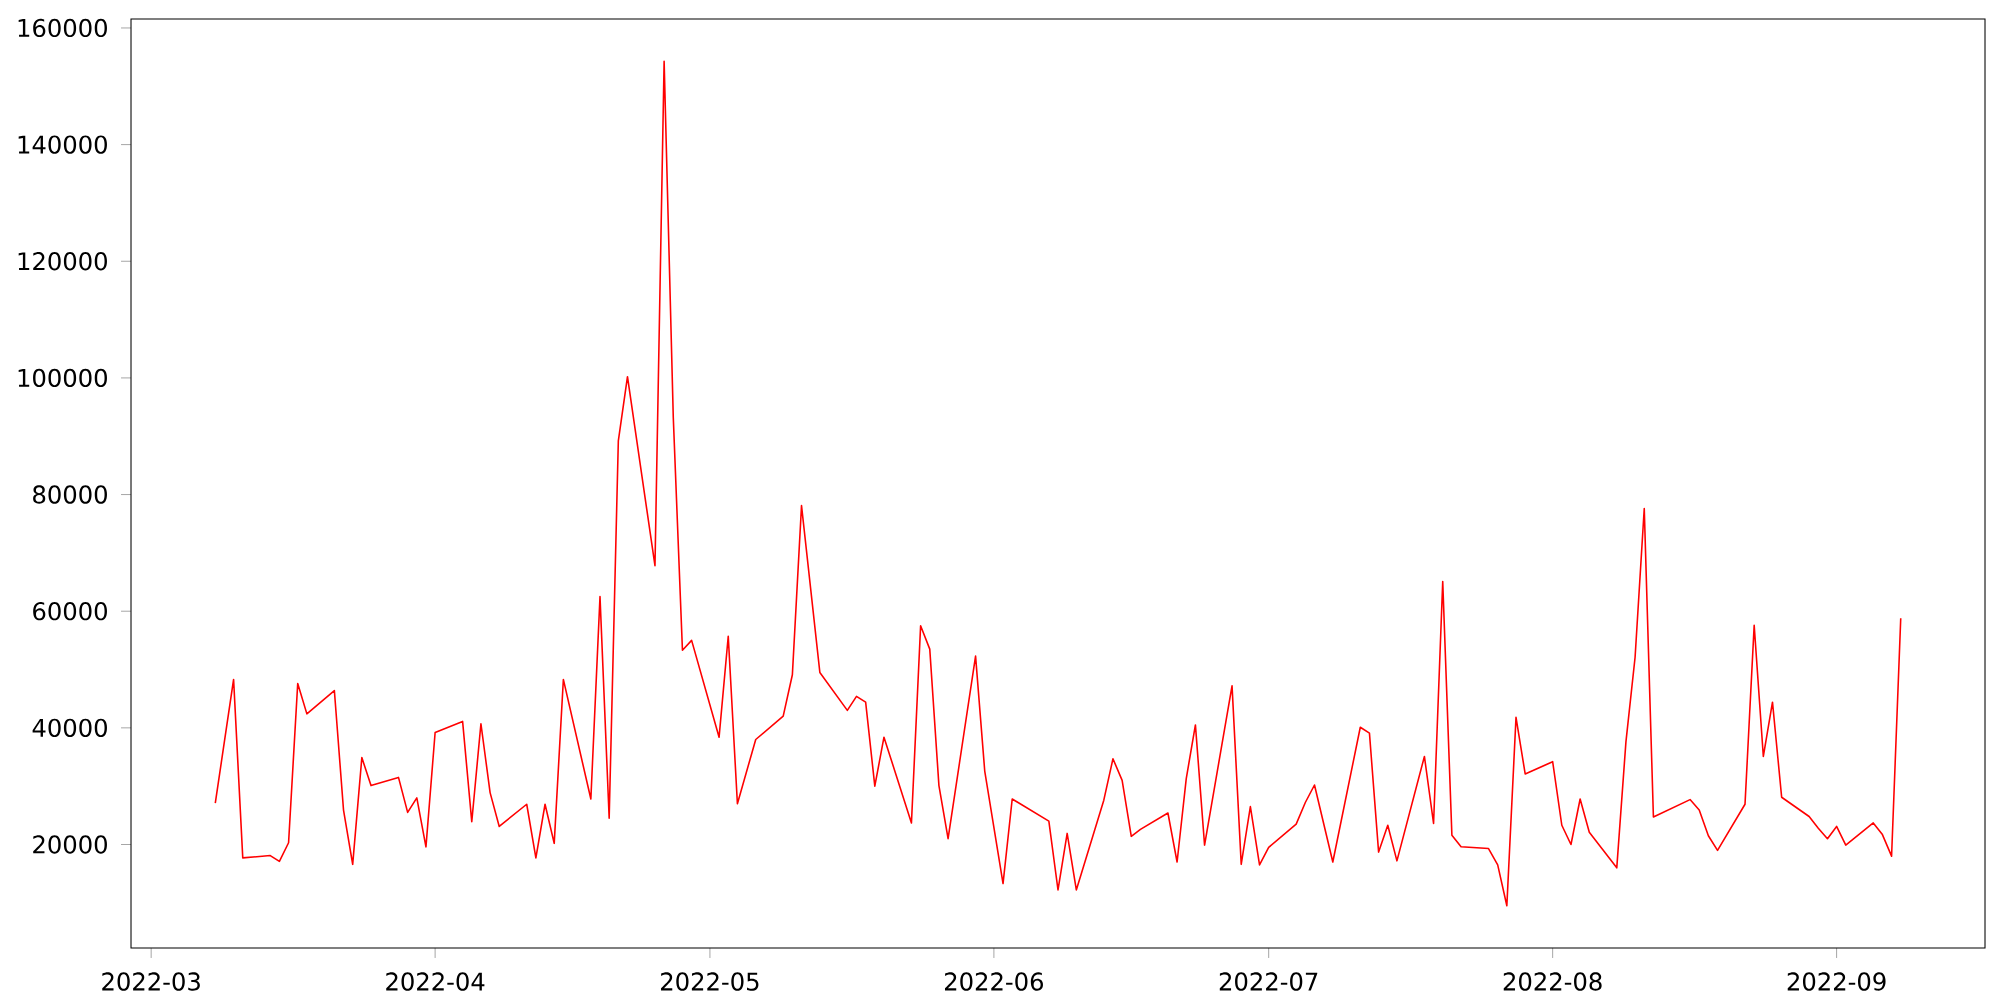 The height and width of the screenshot is (1000, 2000). I want to click on x-tick-label: 2022-04, so click(435, 981).